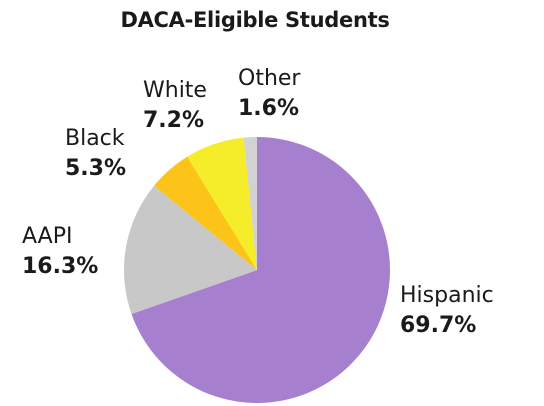 This screenshot has height=406, width=544. I want to click on pie-slice-black, so click(205, 213).